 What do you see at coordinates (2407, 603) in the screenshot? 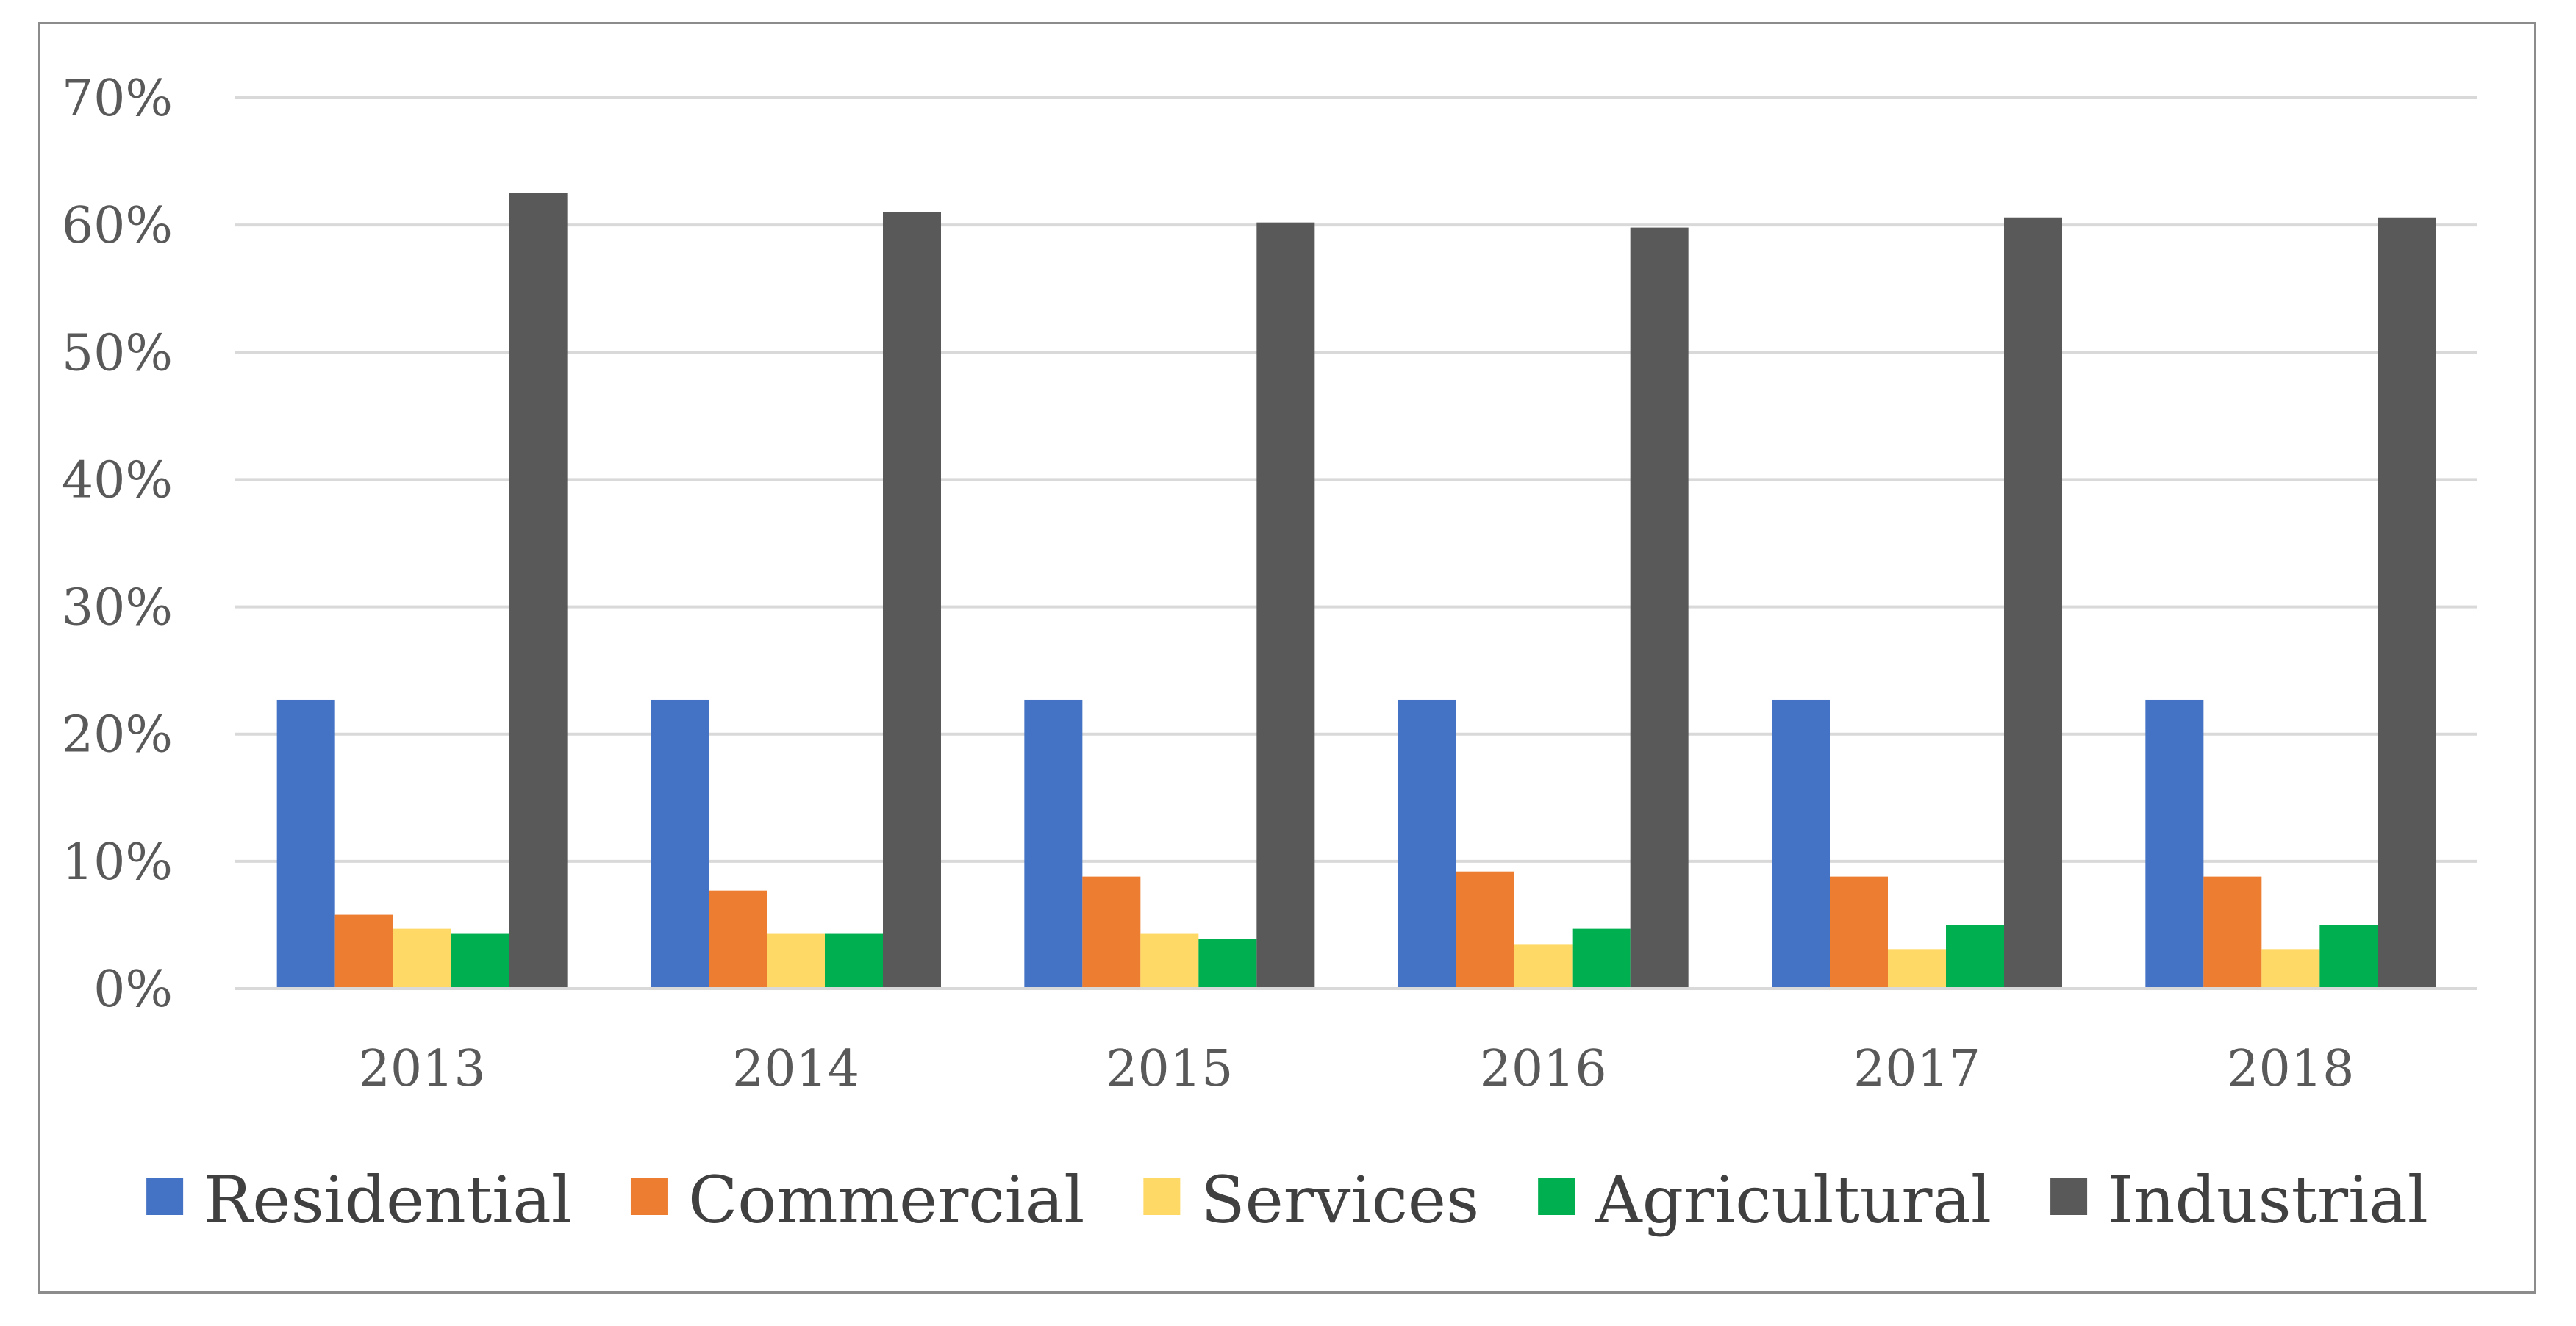
I see `bar-industrial-2018` at bounding box center [2407, 603].